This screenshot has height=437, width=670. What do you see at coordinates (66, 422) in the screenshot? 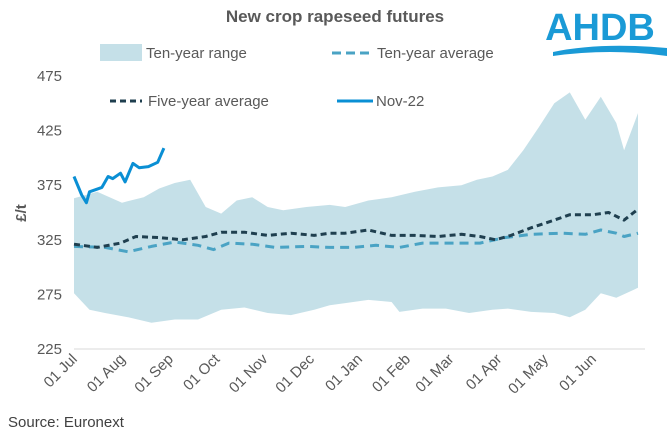
I see `source-note: Source: Euronext` at bounding box center [66, 422].